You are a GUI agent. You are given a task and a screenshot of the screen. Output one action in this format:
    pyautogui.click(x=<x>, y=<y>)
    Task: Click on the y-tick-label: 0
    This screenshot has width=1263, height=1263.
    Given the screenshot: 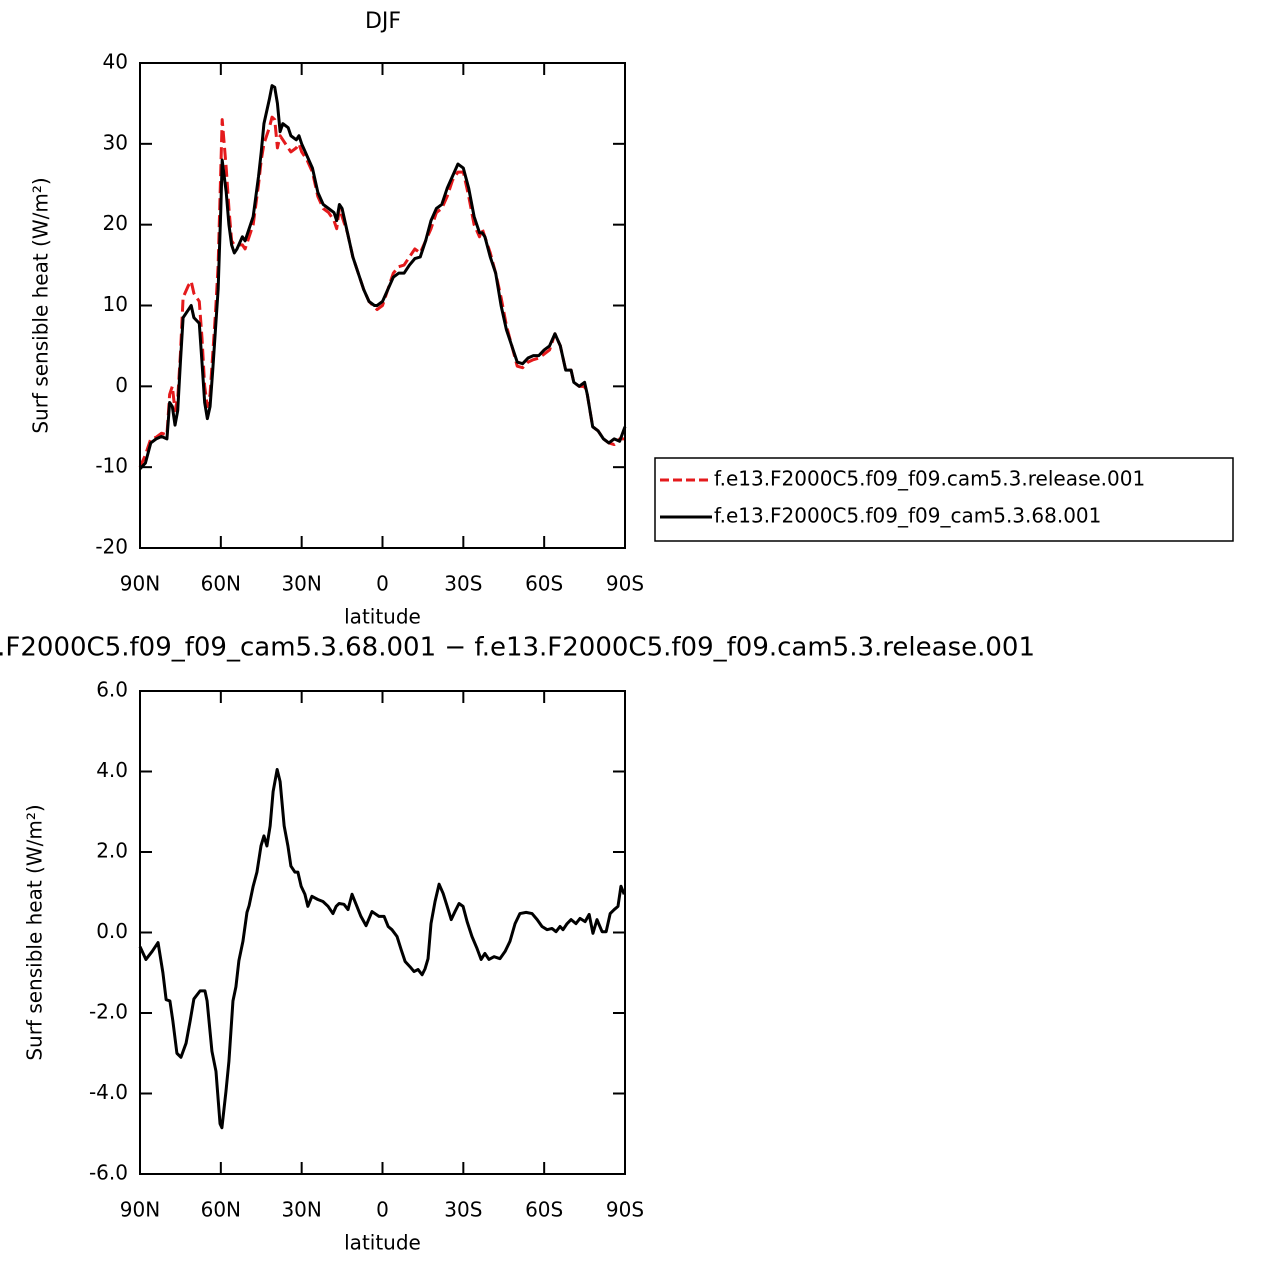 What is the action you would take?
    pyautogui.click(x=121, y=385)
    